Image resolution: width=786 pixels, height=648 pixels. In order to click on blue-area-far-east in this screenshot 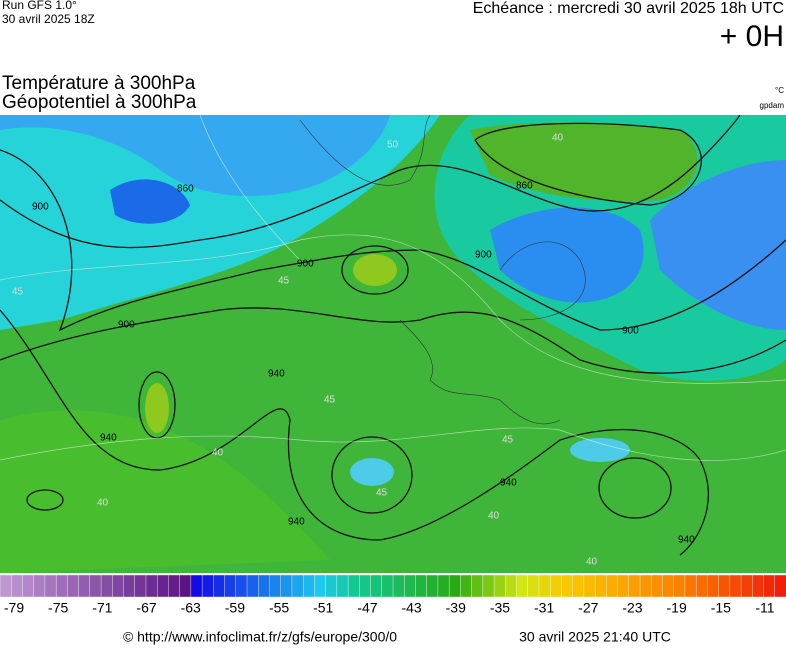, I will do `click(718, 245)`.